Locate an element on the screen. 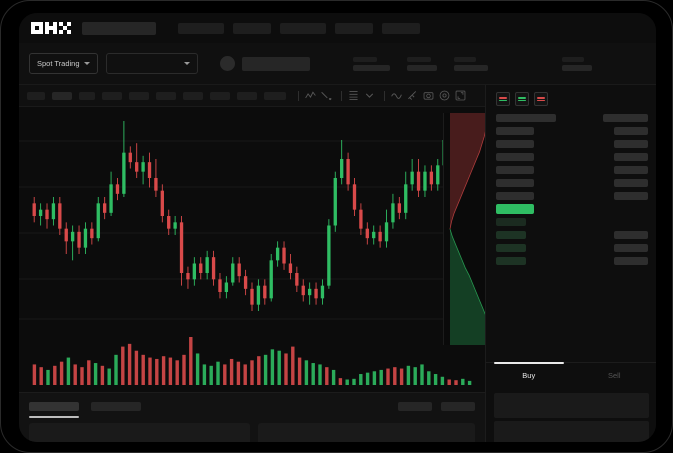  orderbook-mode-both is located at coordinates (503, 99).